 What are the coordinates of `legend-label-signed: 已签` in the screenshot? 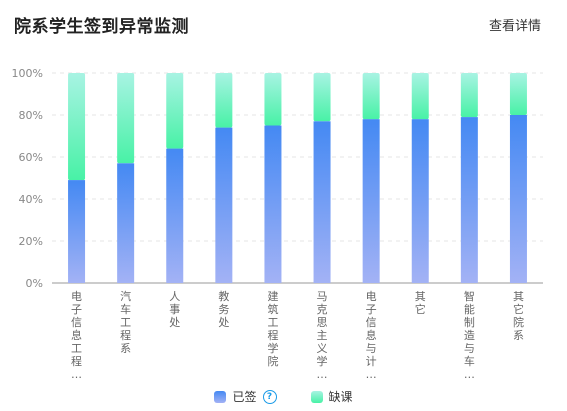 It's located at (244, 397).